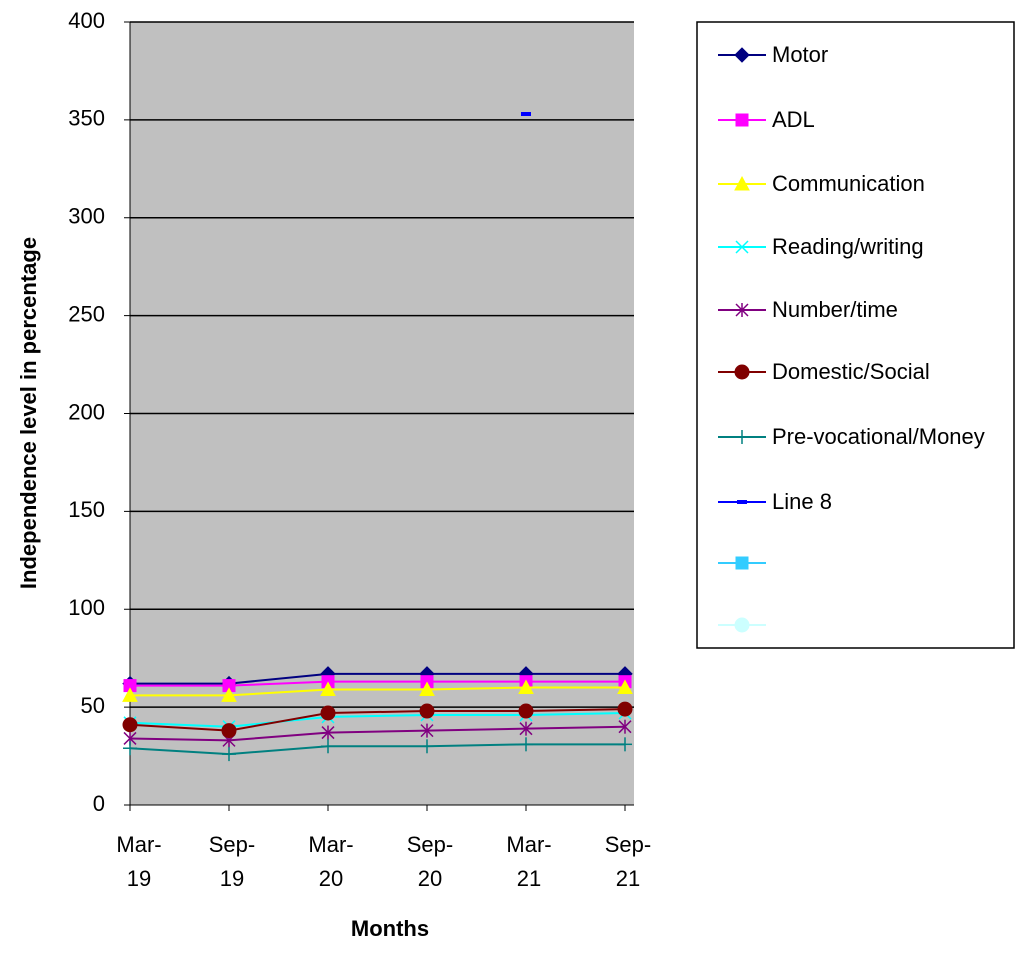 Image resolution: width=1016 pixels, height=971 pixels. I want to click on legend-label: Pre-vocational/Money, so click(878, 436).